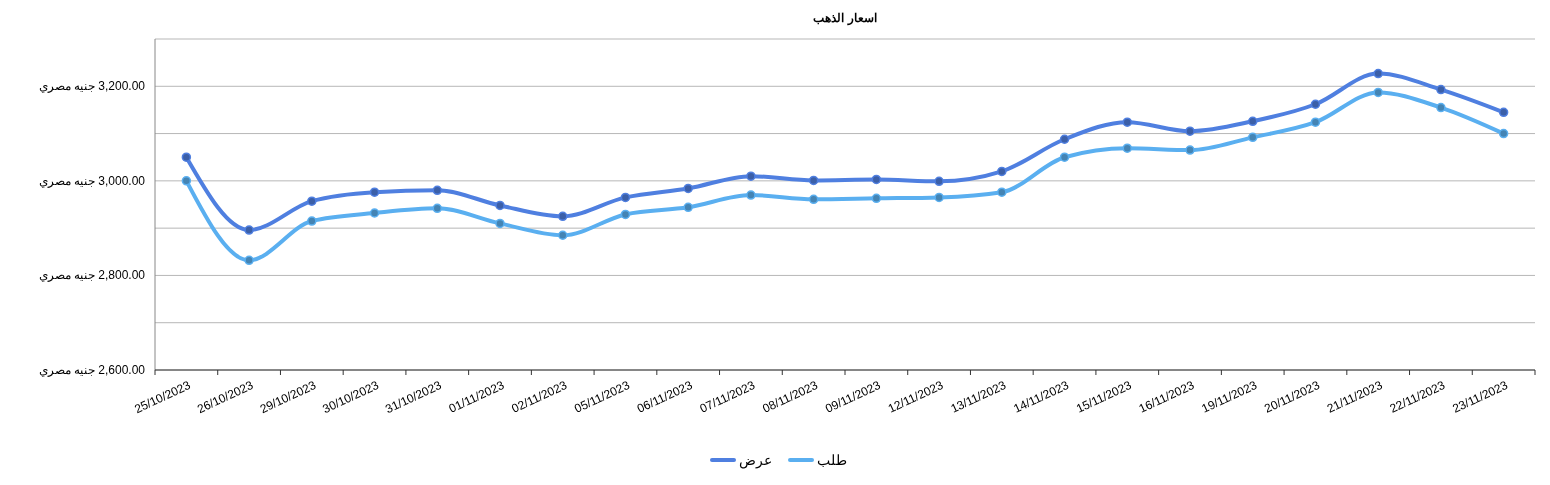 Image resolution: width=1550 pixels, height=485 pixels. Describe the element at coordinates (92, 180) in the screenshot. I see `y-tick-label: 3,000.00 جنيه مصري` at that location.